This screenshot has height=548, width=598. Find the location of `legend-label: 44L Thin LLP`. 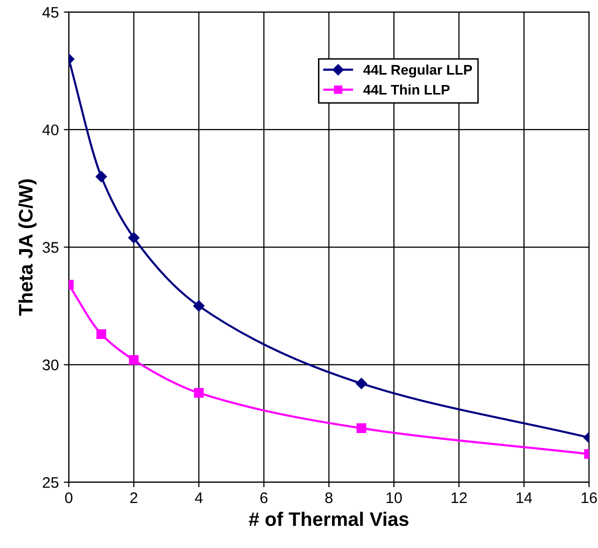

legend-label: 44L Thin LLP is located at coordinates (406, 89).